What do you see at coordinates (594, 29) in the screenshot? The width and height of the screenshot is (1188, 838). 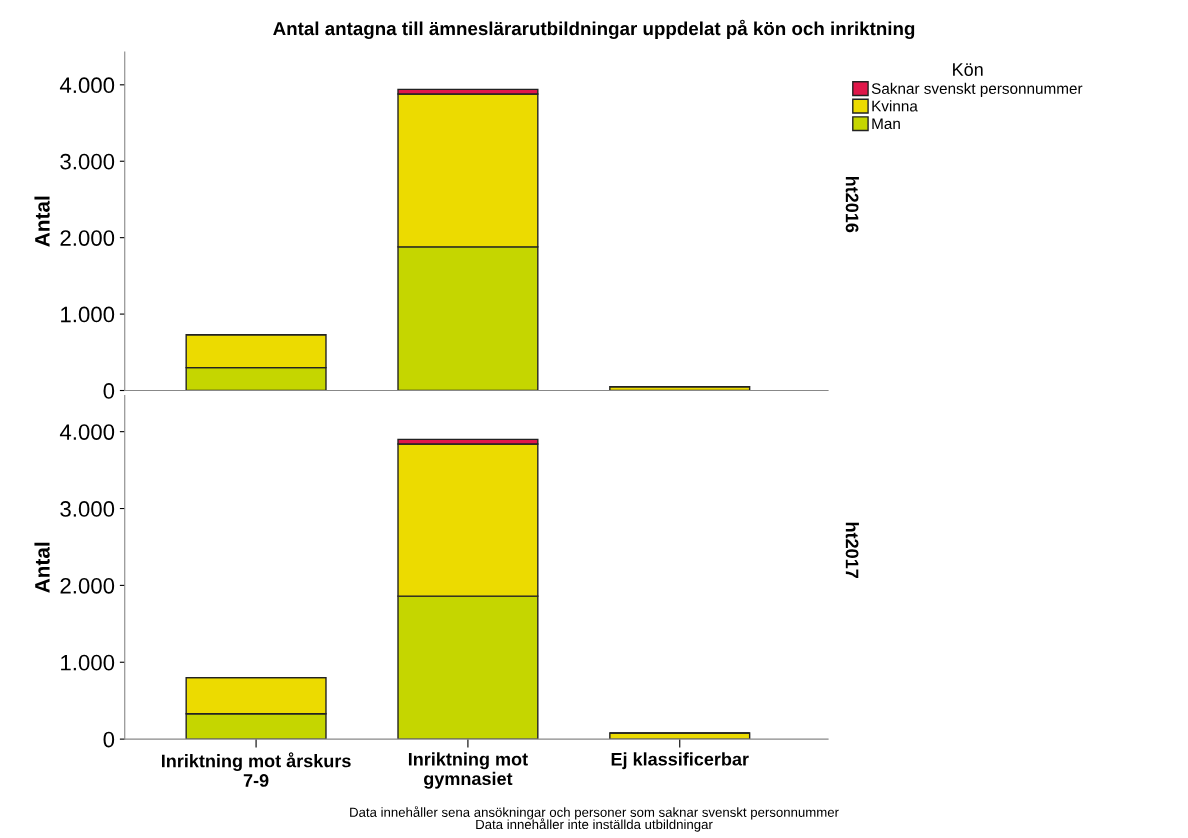 I see `chart-title: Antal antagna till ämneslärarutbildningar uppdelat på kön och inriktning` at bounding box center [594, 29].